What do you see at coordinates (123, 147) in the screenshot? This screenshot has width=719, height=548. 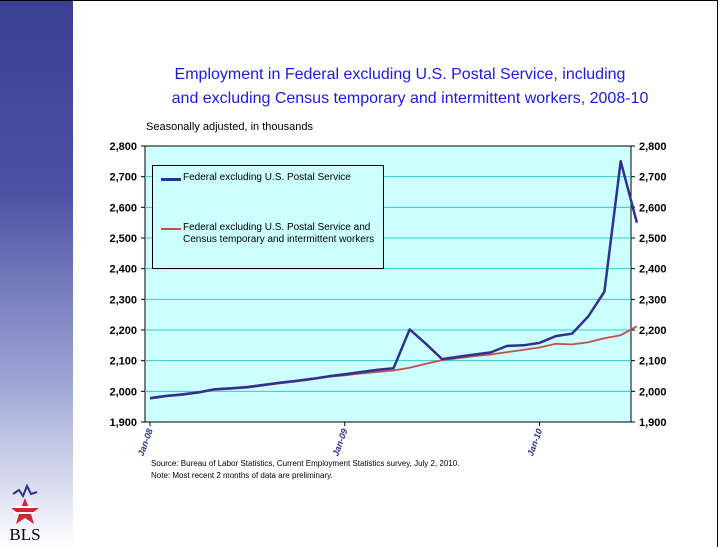 I see `y-tick-label-left: 2,800` at bounding box center [123, 147].